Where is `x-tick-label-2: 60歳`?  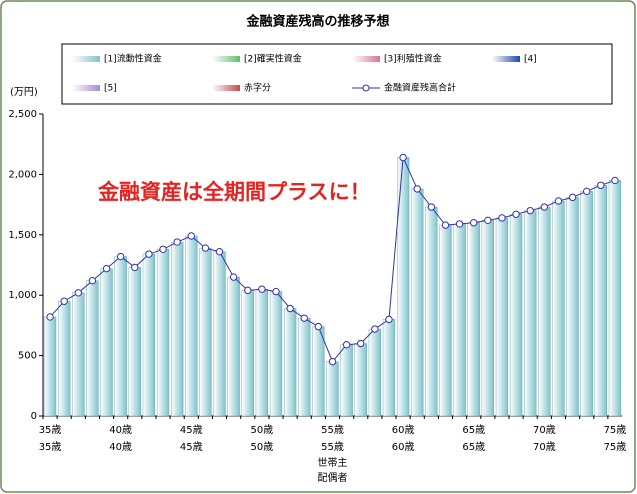 x-tick-label-2: 60歳 is located at coordinates (403, 447).